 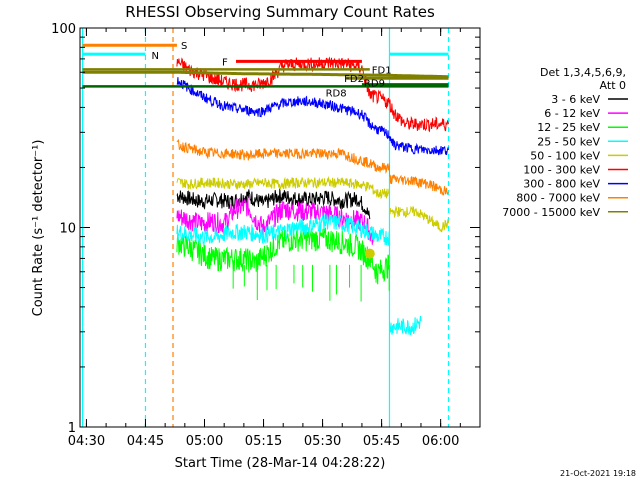 I want to click on legend-entry-label: 12 - 25 keV, so click(x=568, y=127).